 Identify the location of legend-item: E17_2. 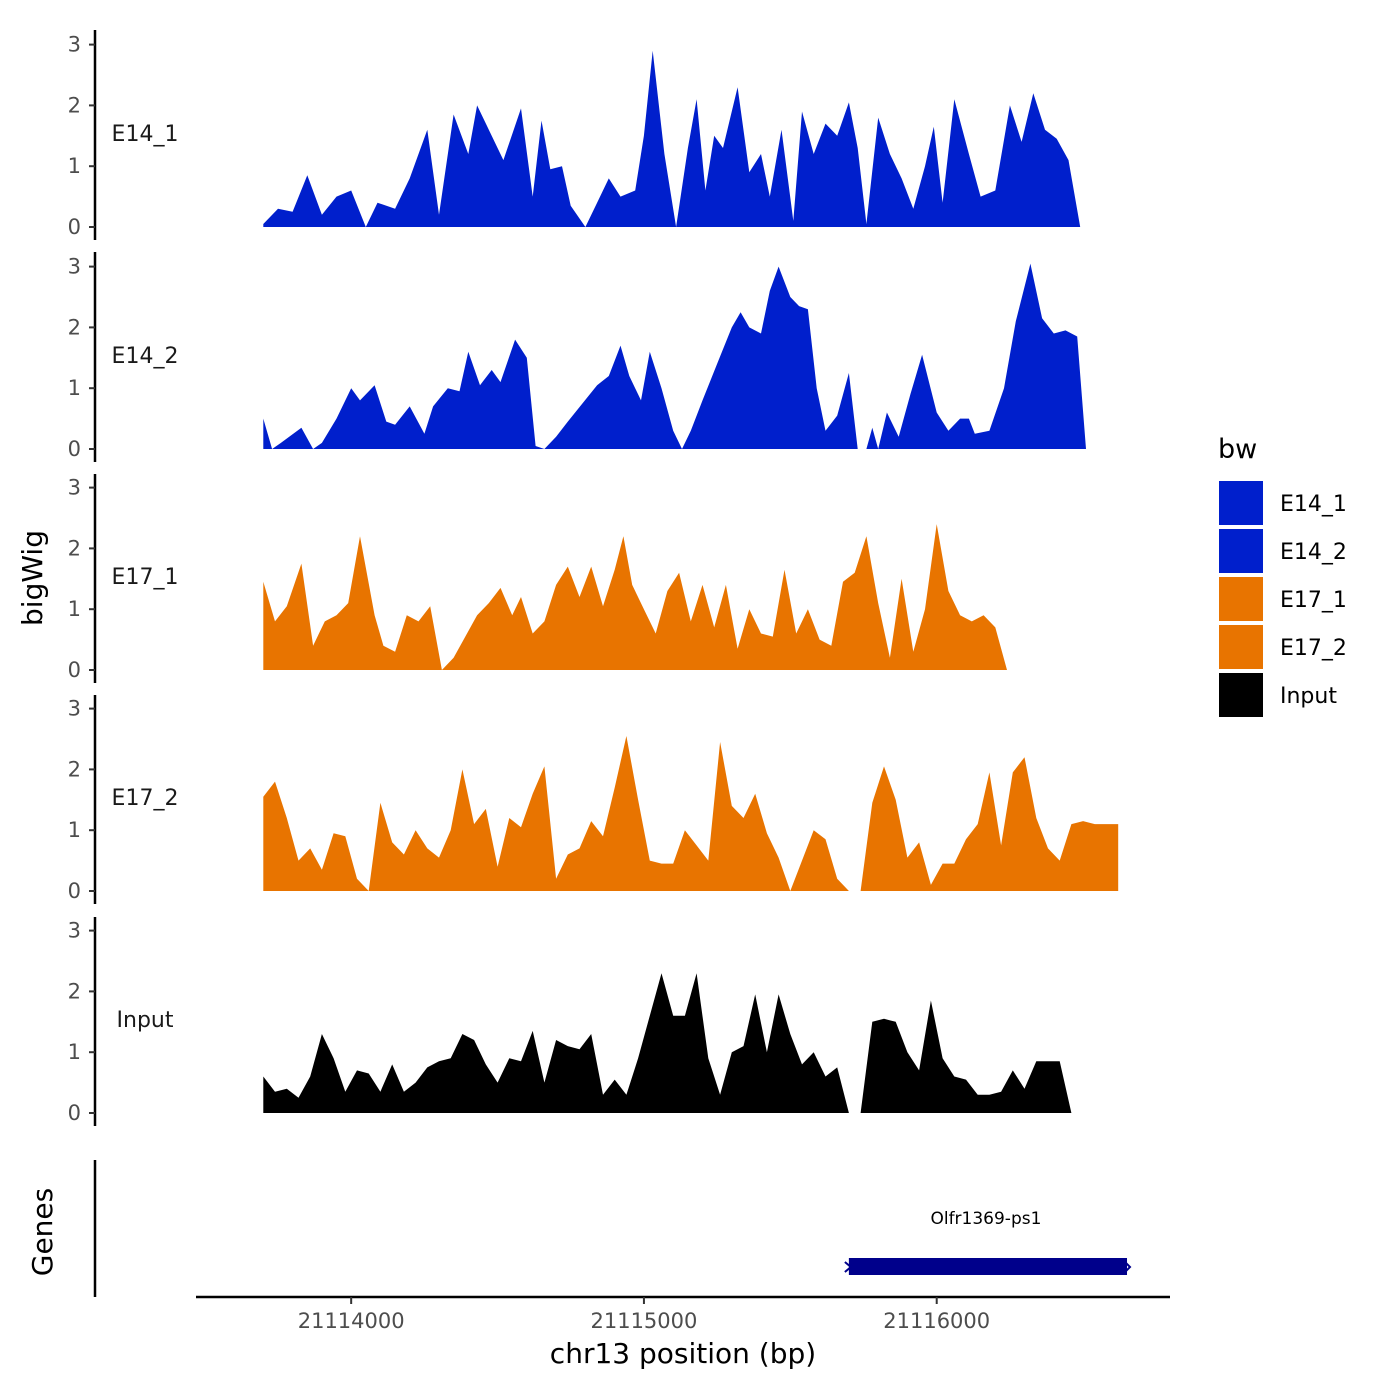
(1283, 647).